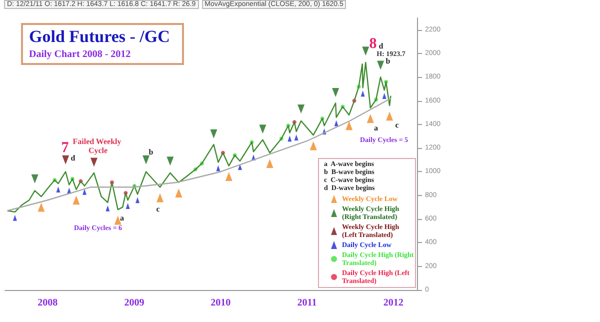 This screenshot has height=322, width=600. I want to click on annotation: 8, so click(373, 44).